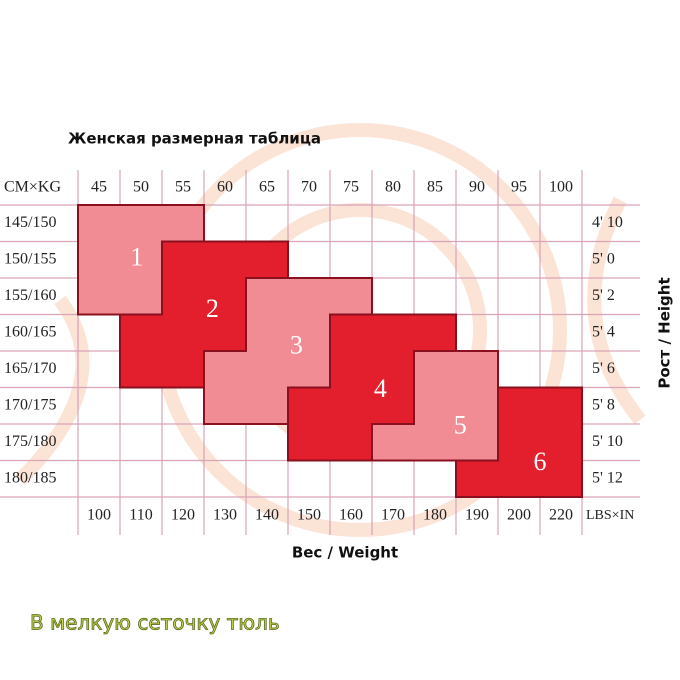 The height and width of the screenshot is (680, 680). I want to click on title: Женская размерная таблица, so click(194, 139).